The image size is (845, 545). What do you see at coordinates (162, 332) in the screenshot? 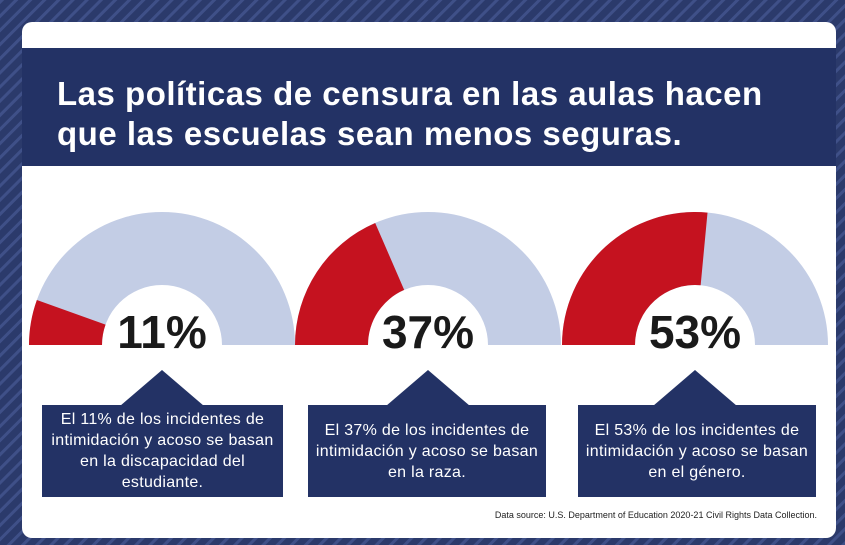
I see `value-label: 11%` at bounding box center [162, 332].